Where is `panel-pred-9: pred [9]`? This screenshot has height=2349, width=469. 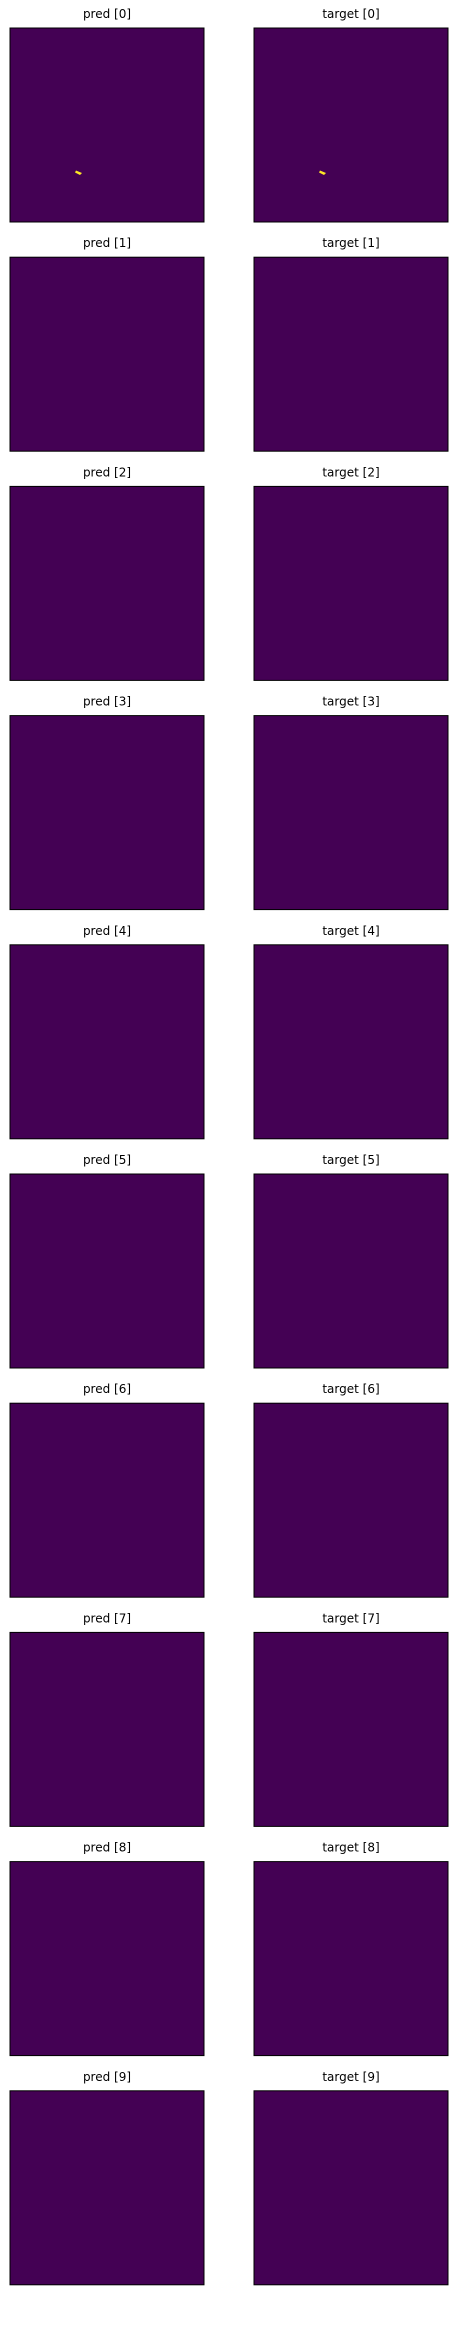
panel-pred-9: pred [9] is located at coordinates (107, 2178).